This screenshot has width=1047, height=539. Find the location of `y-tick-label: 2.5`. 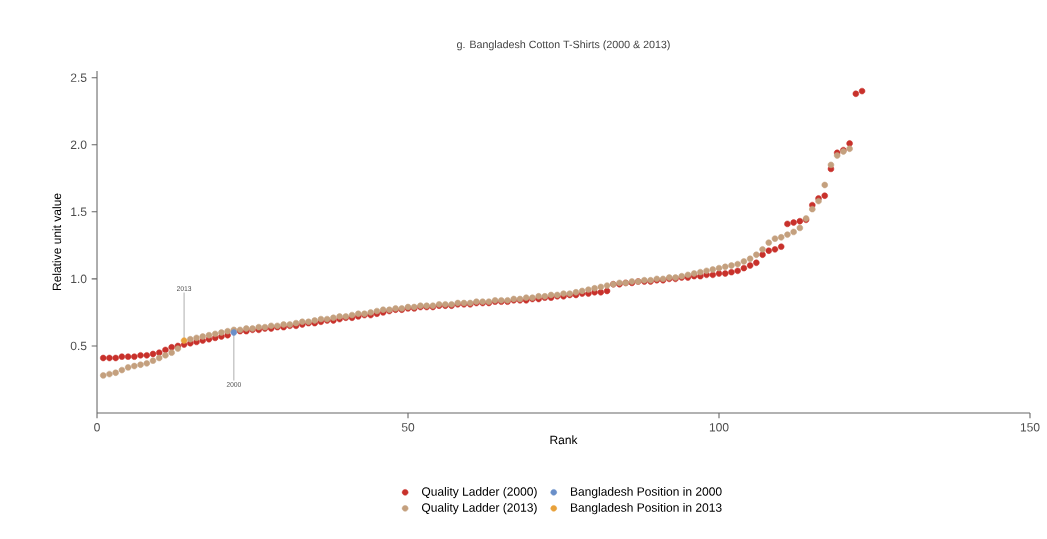

y-tick-label: 2.5 is located at coordinates (78, 77).